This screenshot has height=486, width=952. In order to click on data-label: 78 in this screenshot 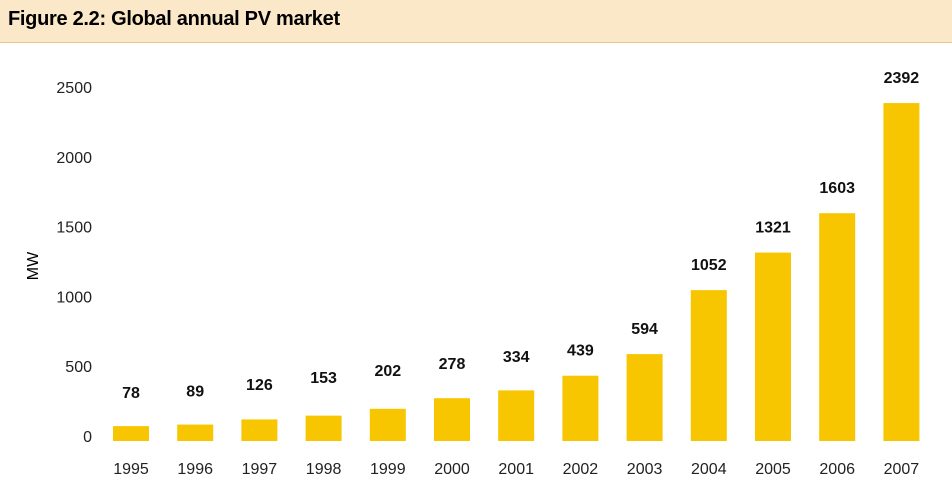, I will do `click(131, 393)`.